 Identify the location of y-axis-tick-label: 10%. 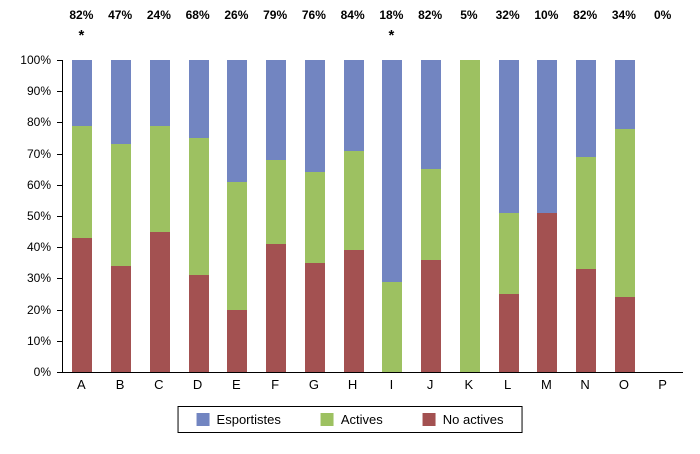
(38, 340).